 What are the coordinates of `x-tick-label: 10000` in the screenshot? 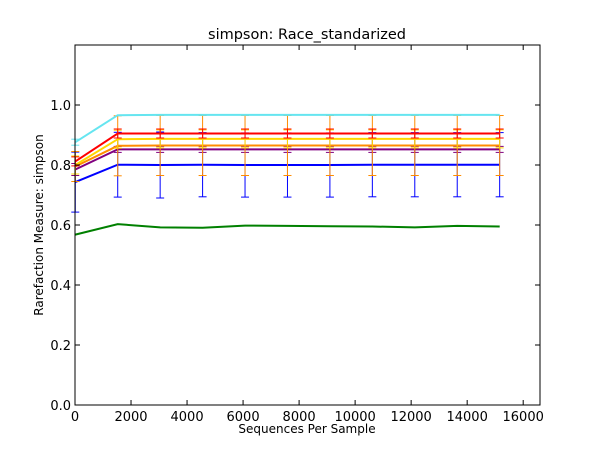 It's located at (354, 417).